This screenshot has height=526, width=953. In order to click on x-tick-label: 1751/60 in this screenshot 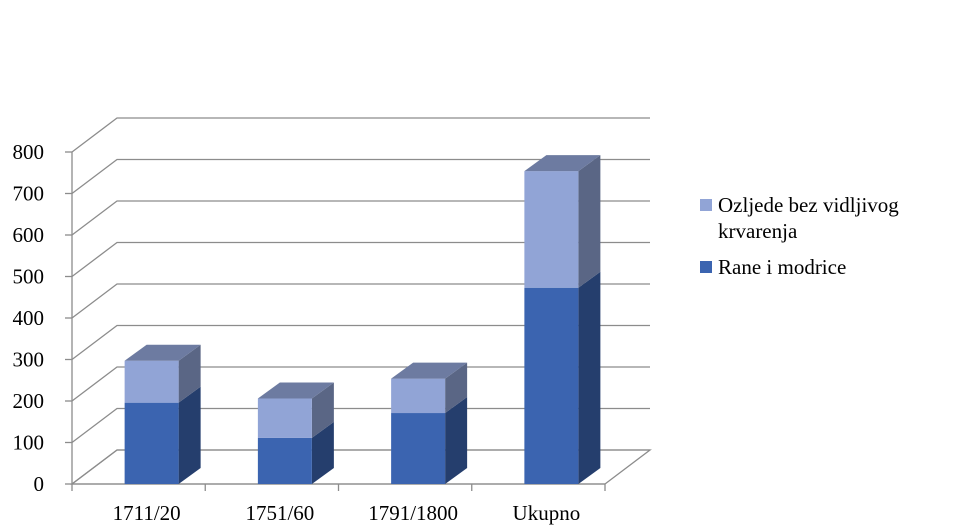, I will do `click(279, 513)`.